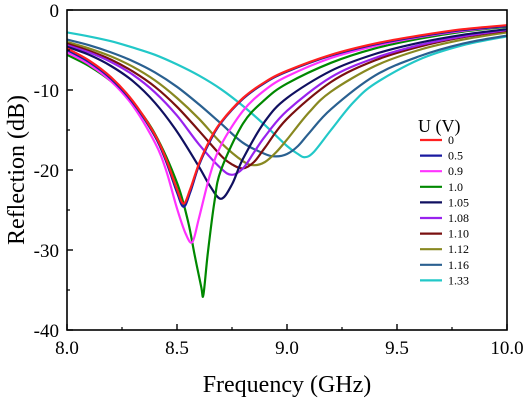 The width and height of the screenshot is (526, 402). I want to click on y-tick-label: -40, so click(46, 331).